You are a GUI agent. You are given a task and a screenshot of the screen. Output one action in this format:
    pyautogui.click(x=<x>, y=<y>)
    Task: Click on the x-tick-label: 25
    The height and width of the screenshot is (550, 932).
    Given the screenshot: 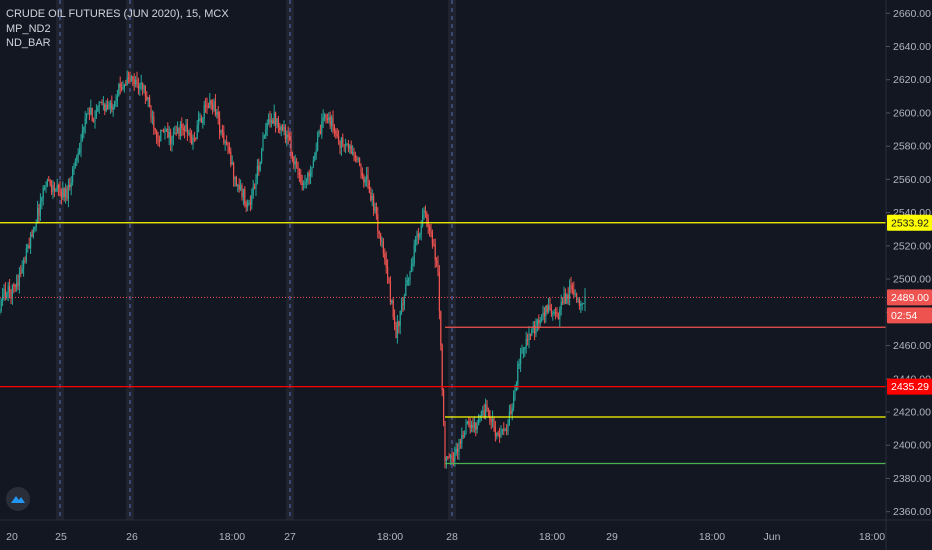 What is the action you would take?
    pyautogui.click(x=61, y=537)
    